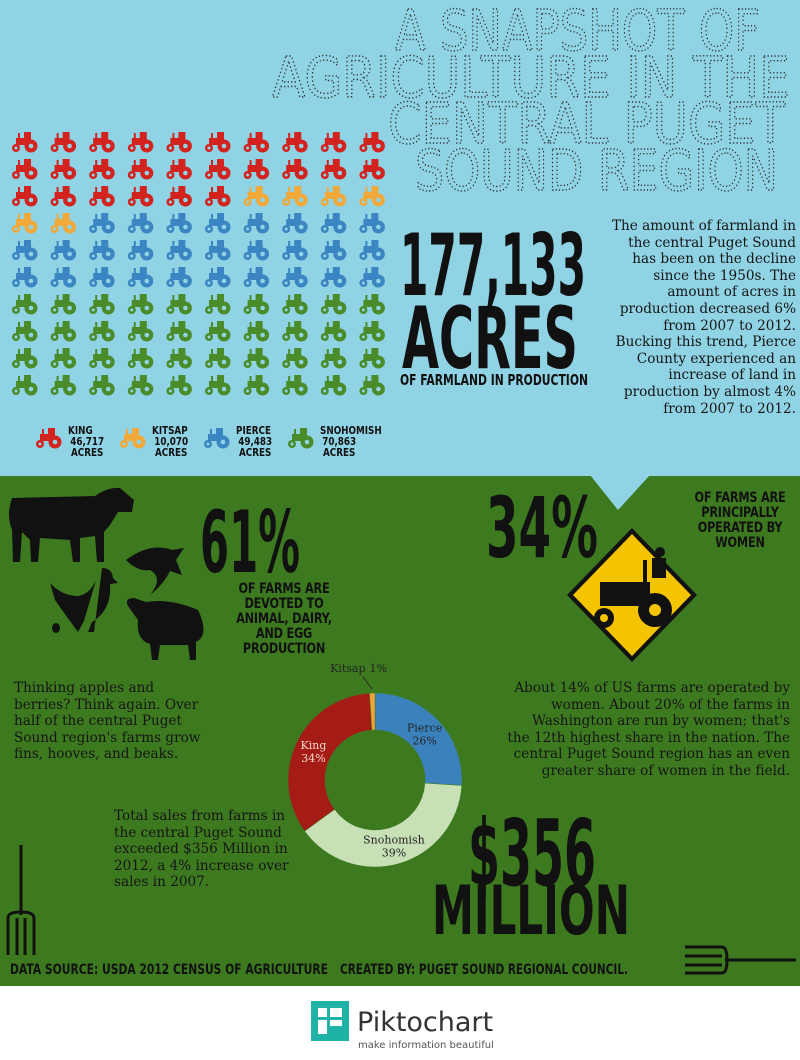 Image resolution: width=800 pixels, height=1060 pixels. Describe the element at coordinates (351, 441) in the screenshot. I see `legend-entry: SNOHOMISH 70,863 ACRES` at that location.